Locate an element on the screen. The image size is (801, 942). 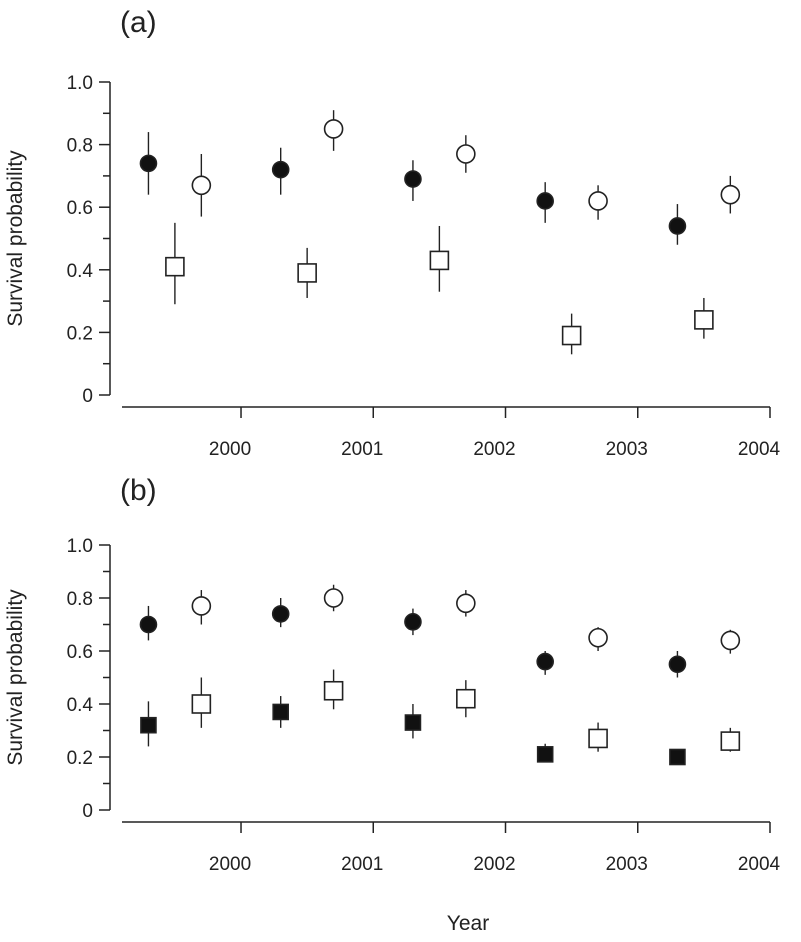
panel-label: (a) is located at coordinates (138, 22).